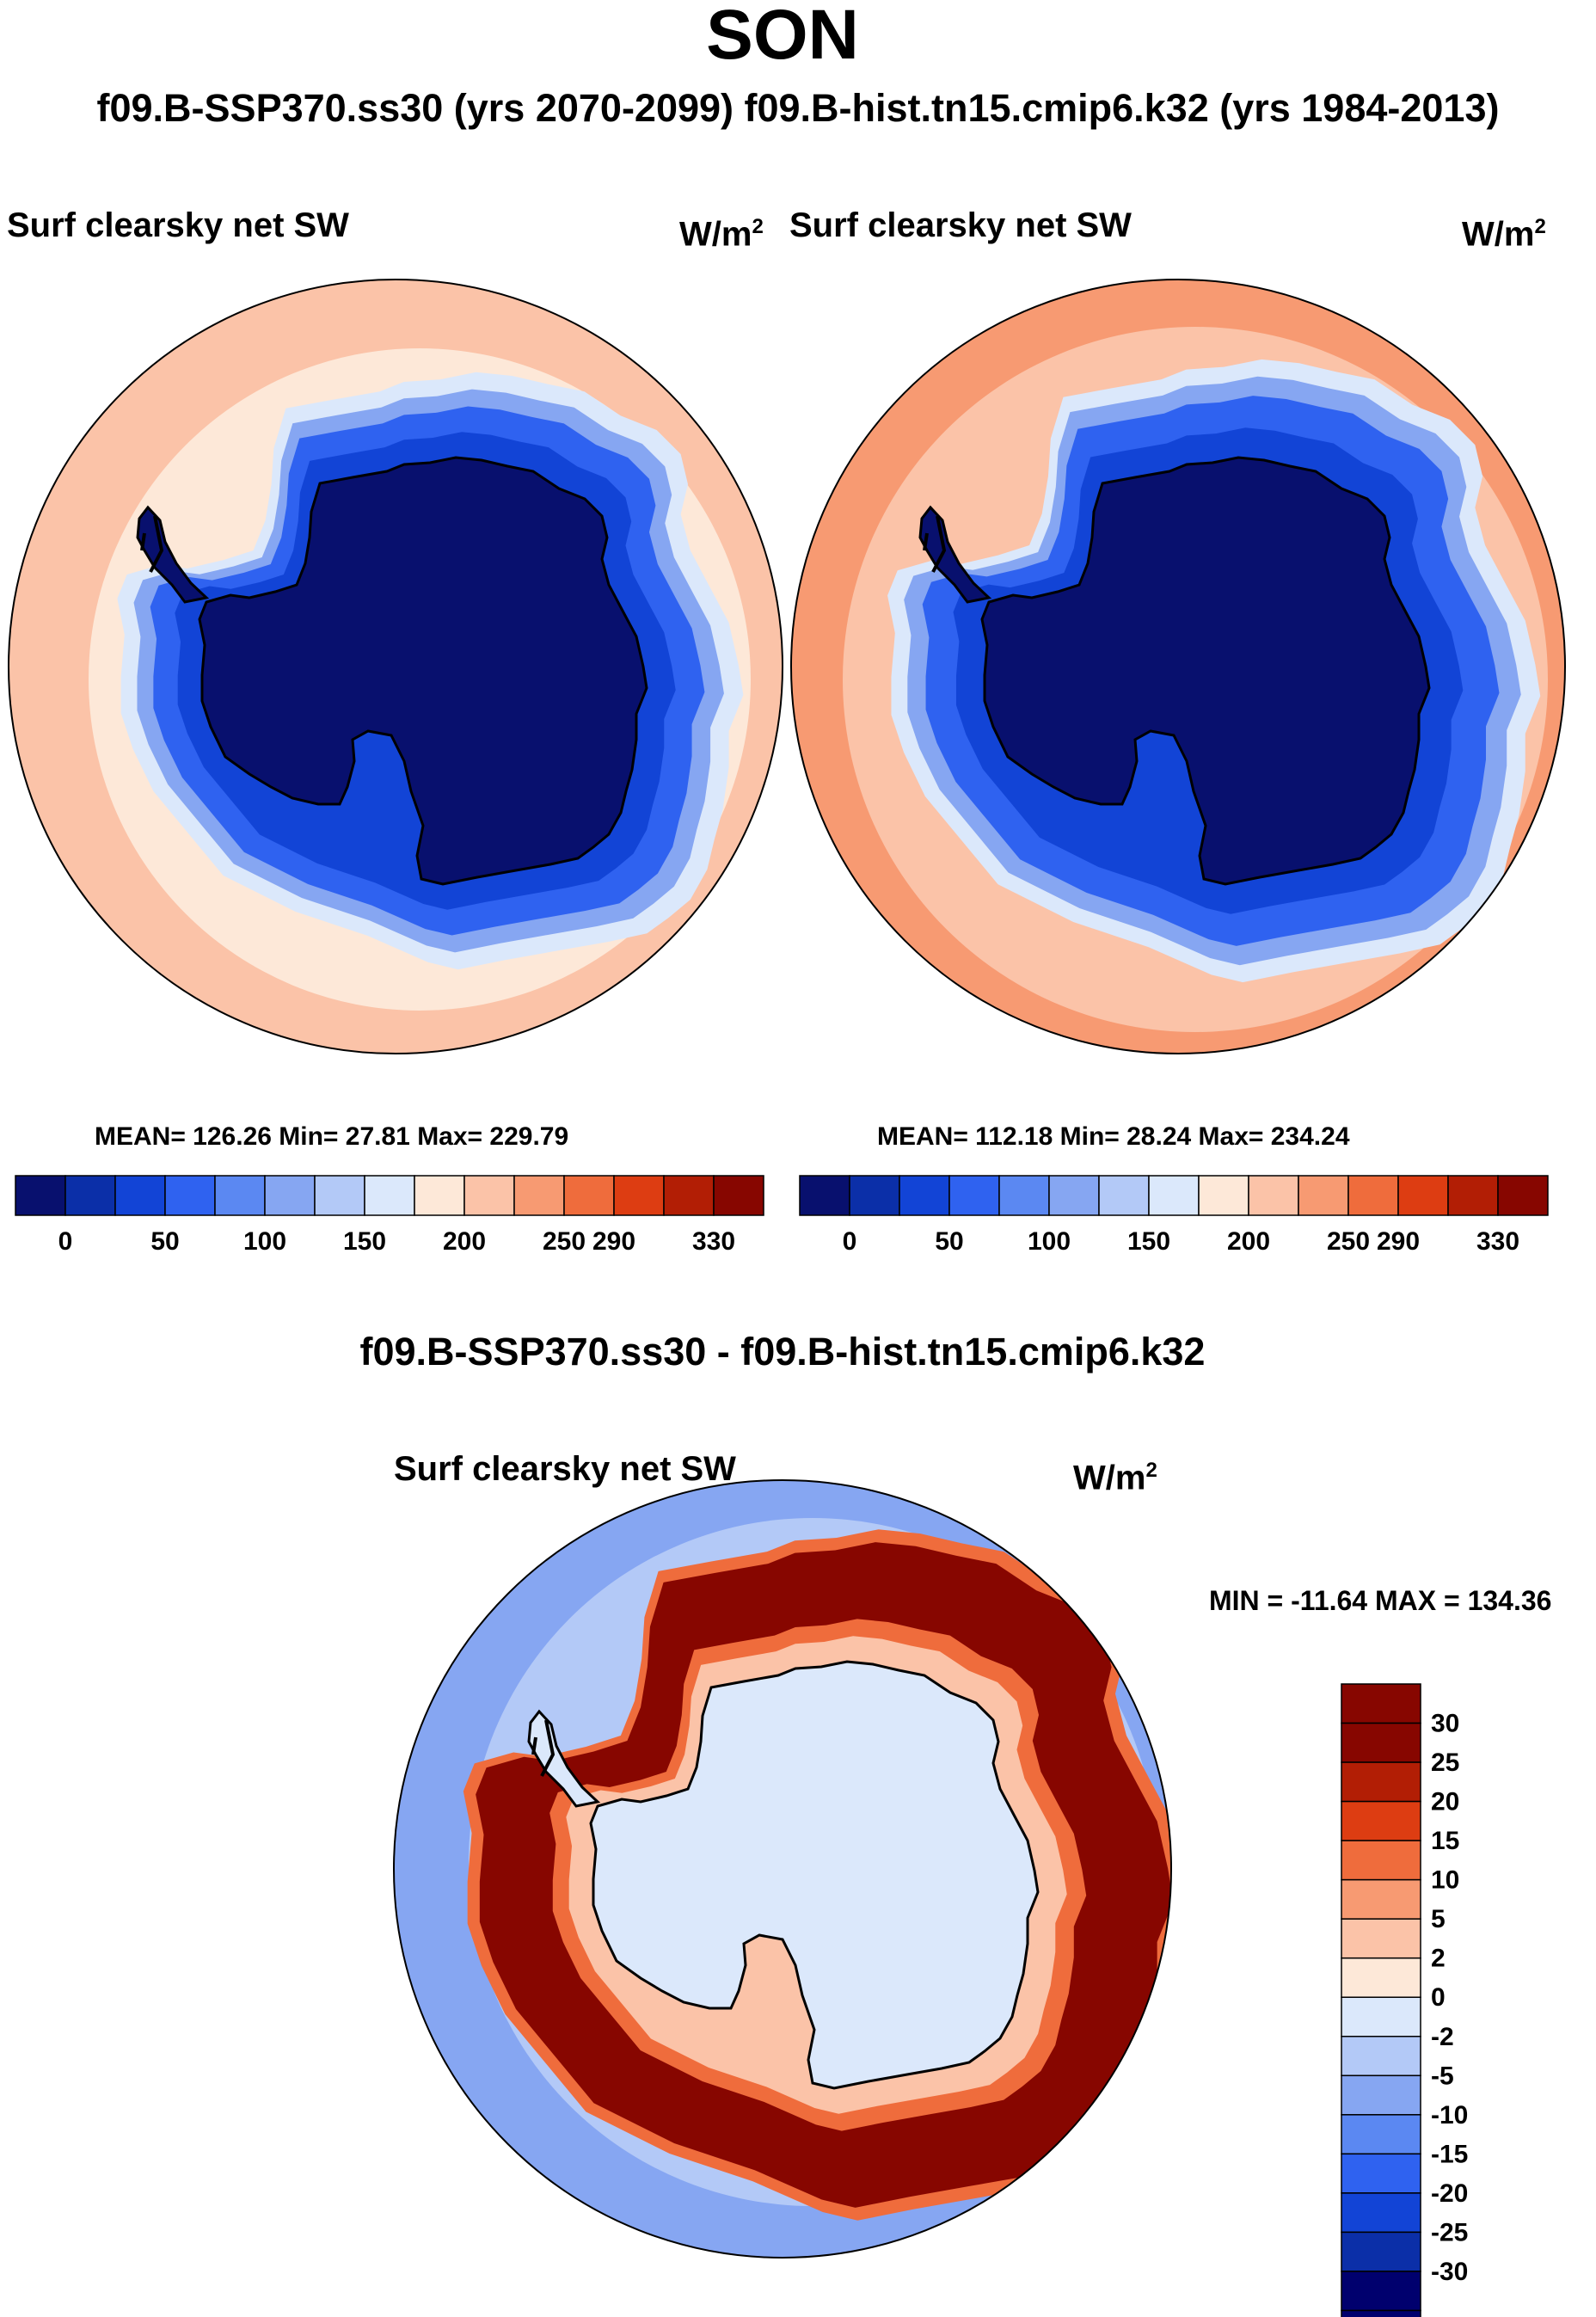 The width and height of the screenshot is (1596, 2317). Describe the element at coordinates (264, 1241) in the screenshot. I see `panel1-colorbar-tick-label: 100` at that location.